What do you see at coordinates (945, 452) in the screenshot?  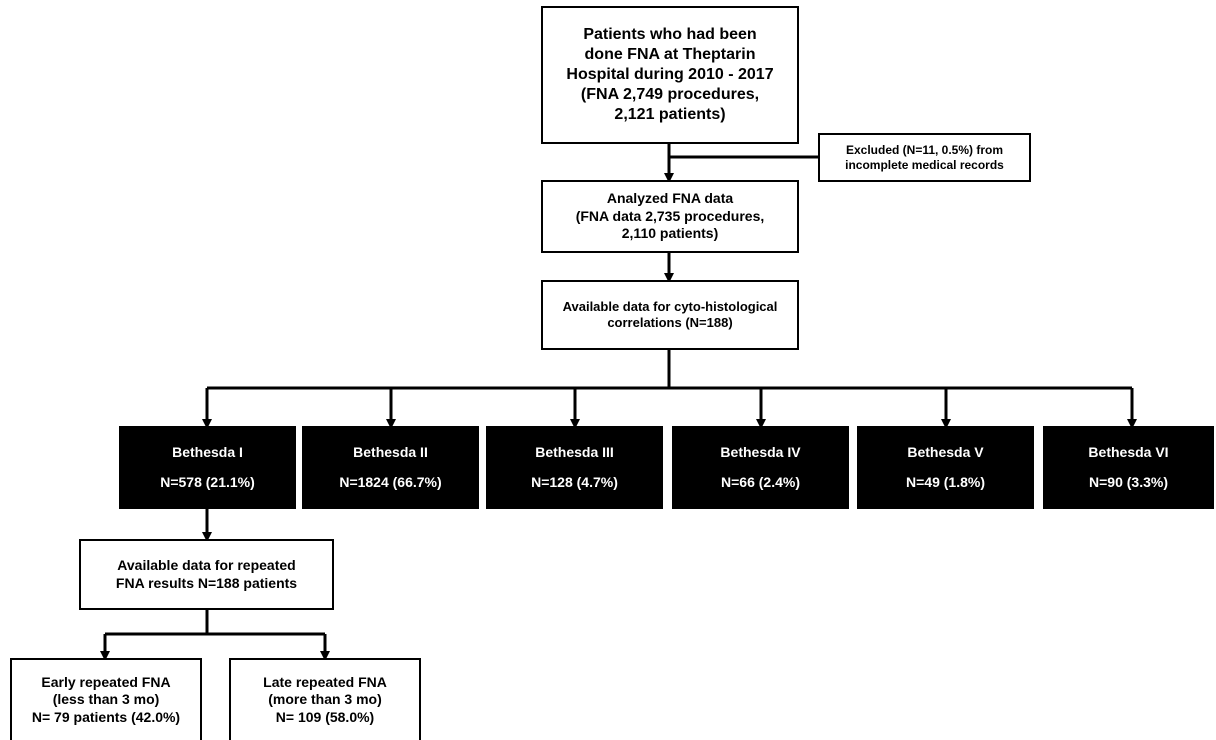 I see `bethesda-5-name: Bethesda V` at bounding box center [945, 452].